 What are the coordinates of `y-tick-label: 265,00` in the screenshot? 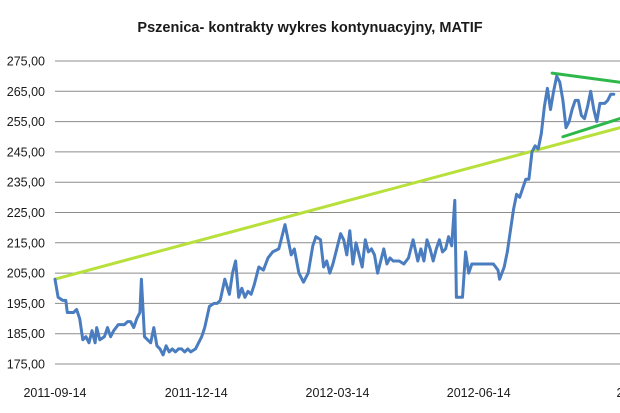 It's located at (26, 92).